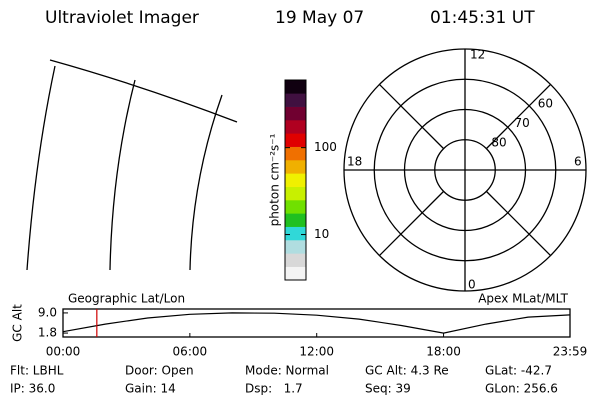 This screenshot has width=600, height=400. Describe the element at coordinates (477, 55) in the screenshot. I see `hour-label: 12` at that location.